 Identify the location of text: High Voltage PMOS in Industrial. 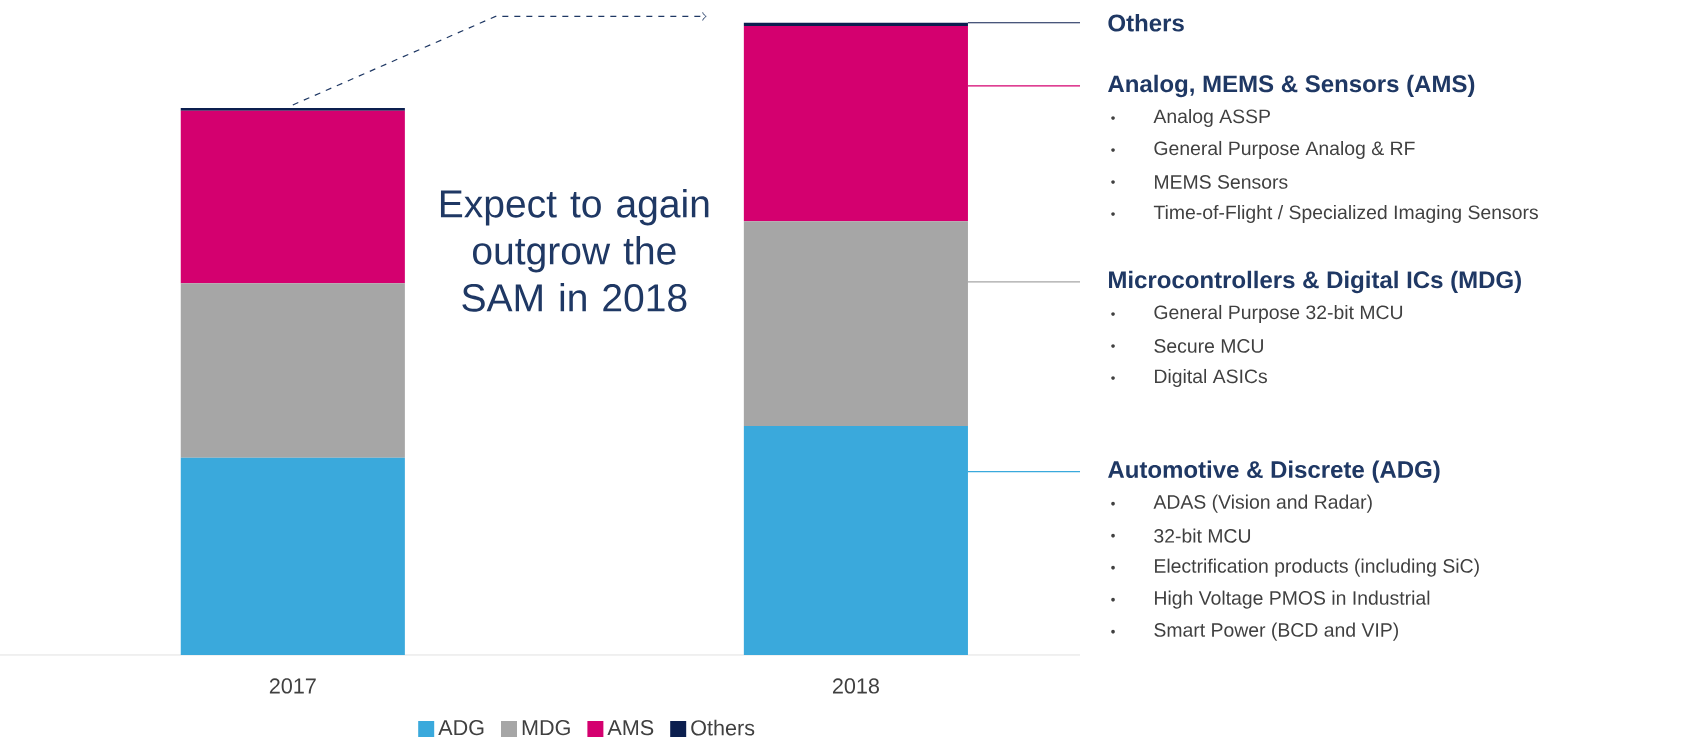
(1292, 599).